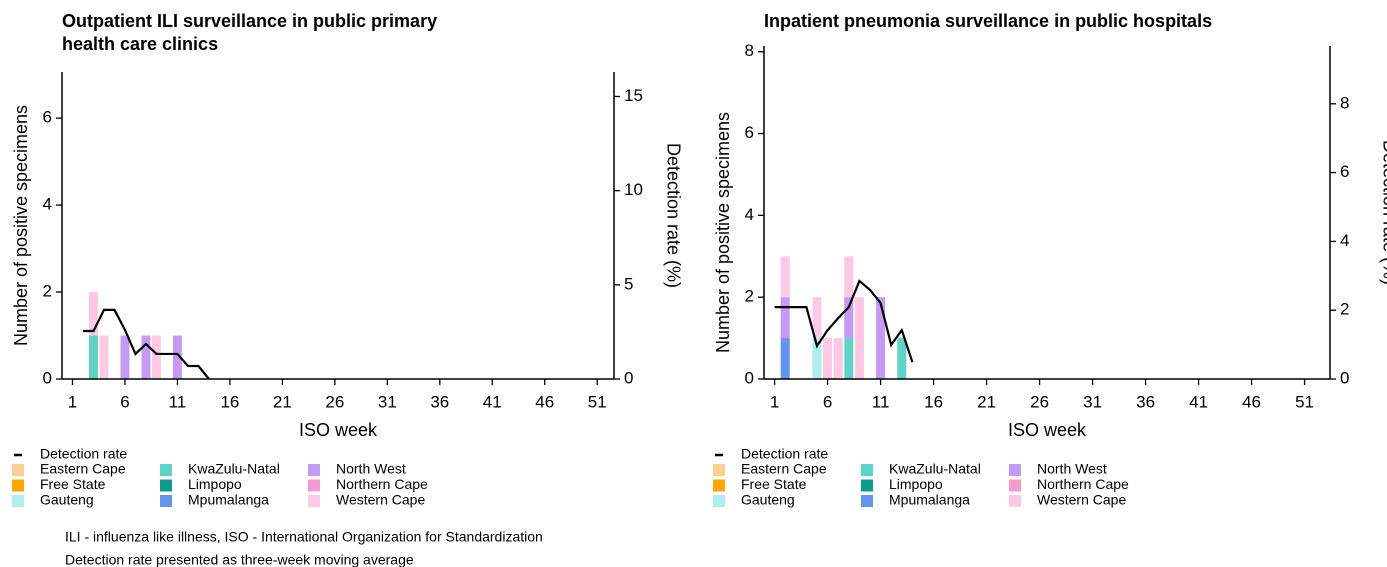  What do you see at coordinates (1344, 102) in the screenshot?
I see `y2-tick-label: 8` at bounding box center [1344, 102].